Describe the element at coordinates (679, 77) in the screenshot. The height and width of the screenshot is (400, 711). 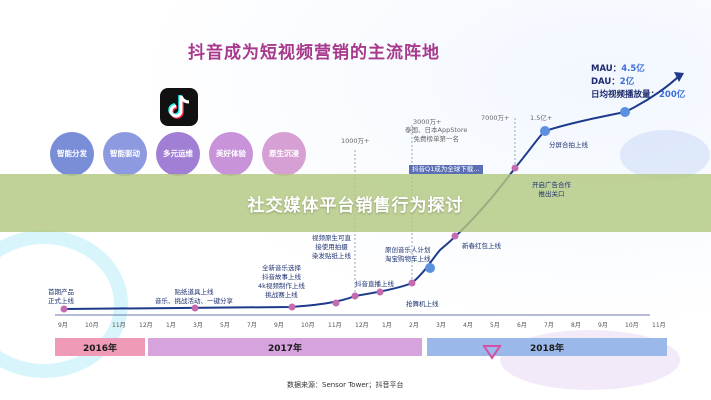
I see `growth-curve-arrow` at that location.